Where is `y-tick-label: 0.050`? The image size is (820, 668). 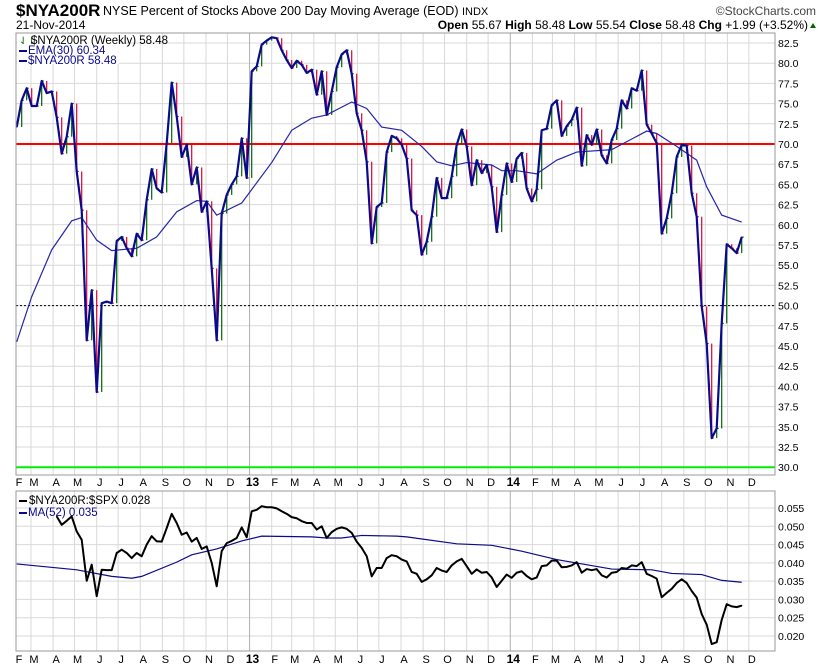
y-tick-label: 0.050 is located at coordinates (791, 527).